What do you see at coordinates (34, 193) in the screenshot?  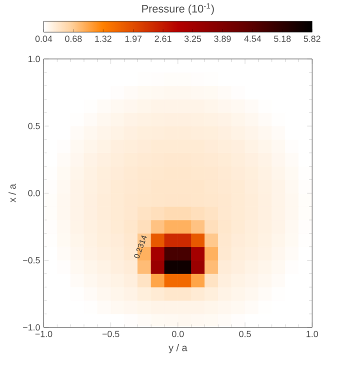 I see `y-tick-label: 0.0` at bounding box center [34, 193].